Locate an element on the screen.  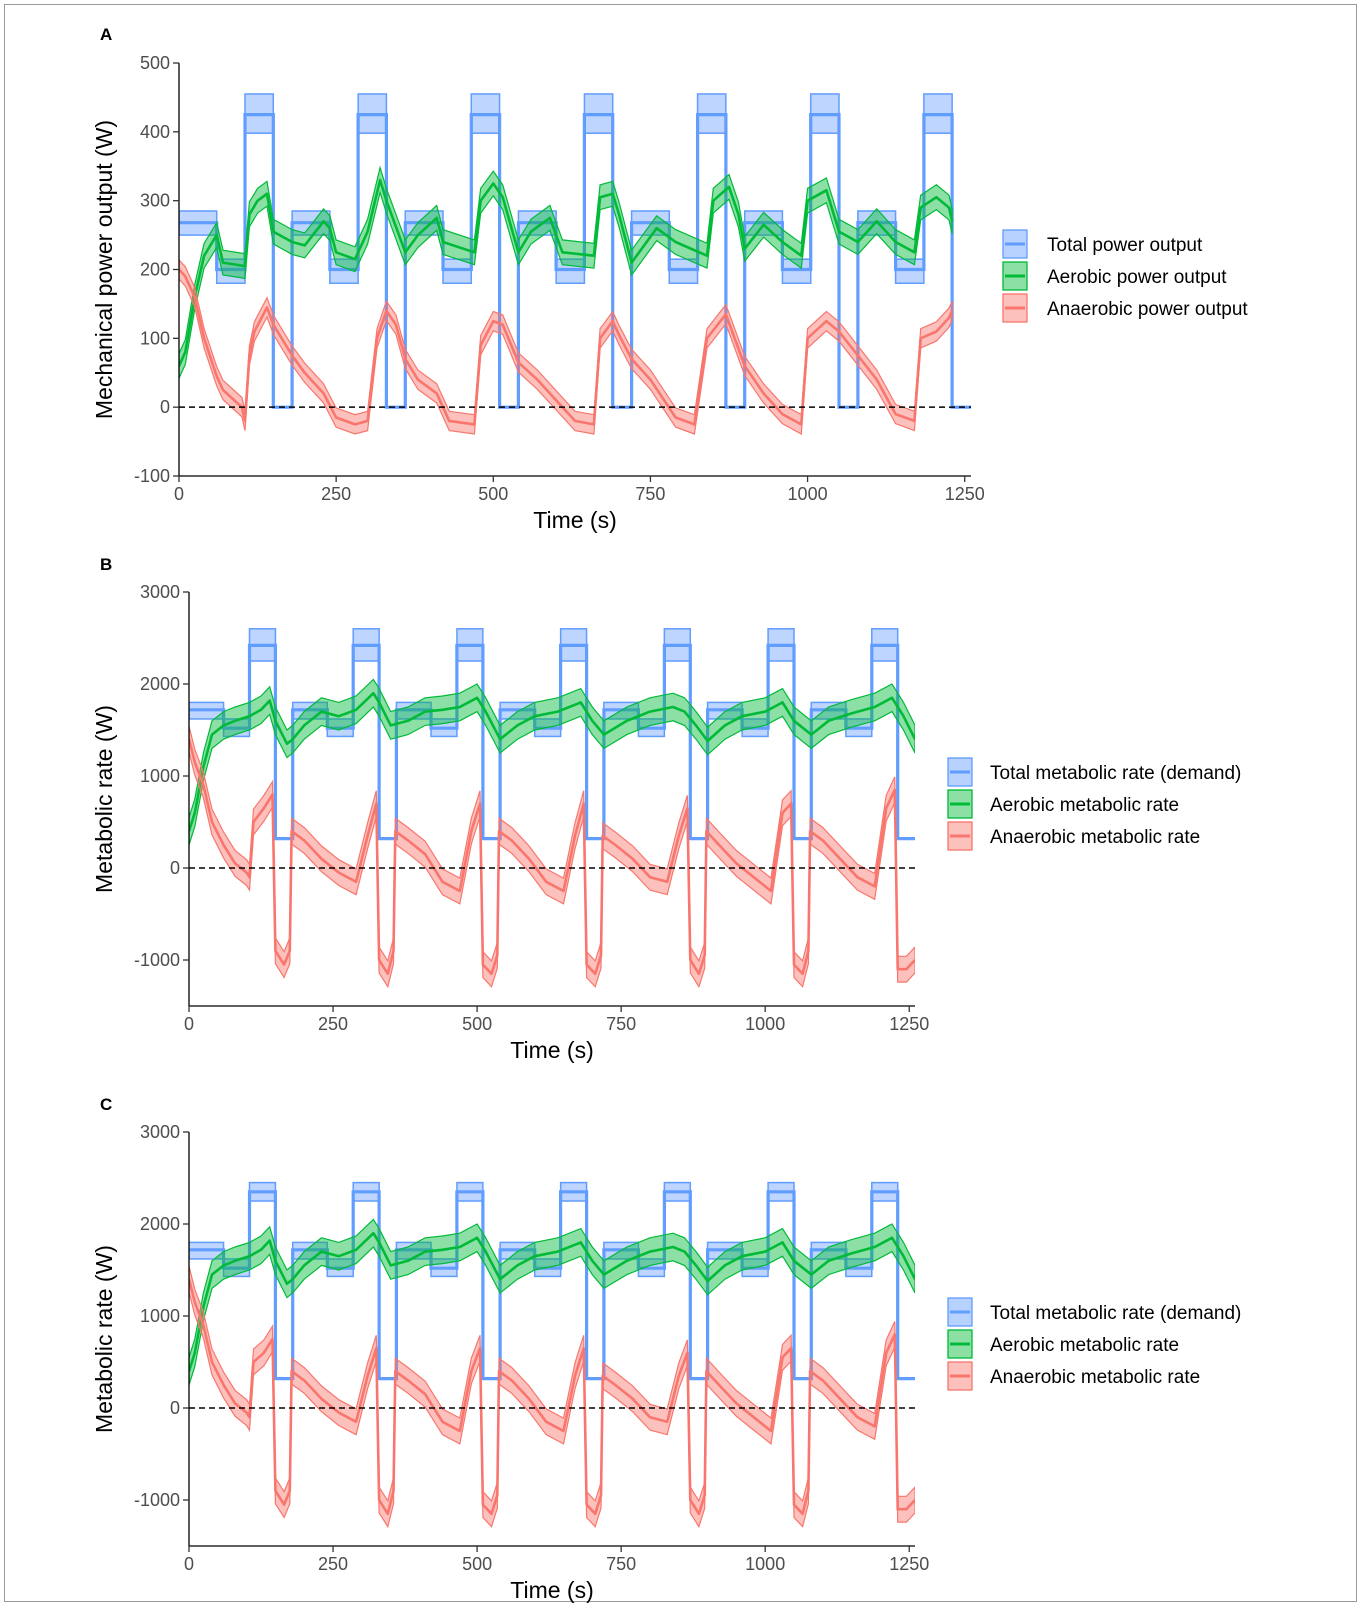
y-axis-label: Mechanical power output (W) is located at coordinates (104, 269).